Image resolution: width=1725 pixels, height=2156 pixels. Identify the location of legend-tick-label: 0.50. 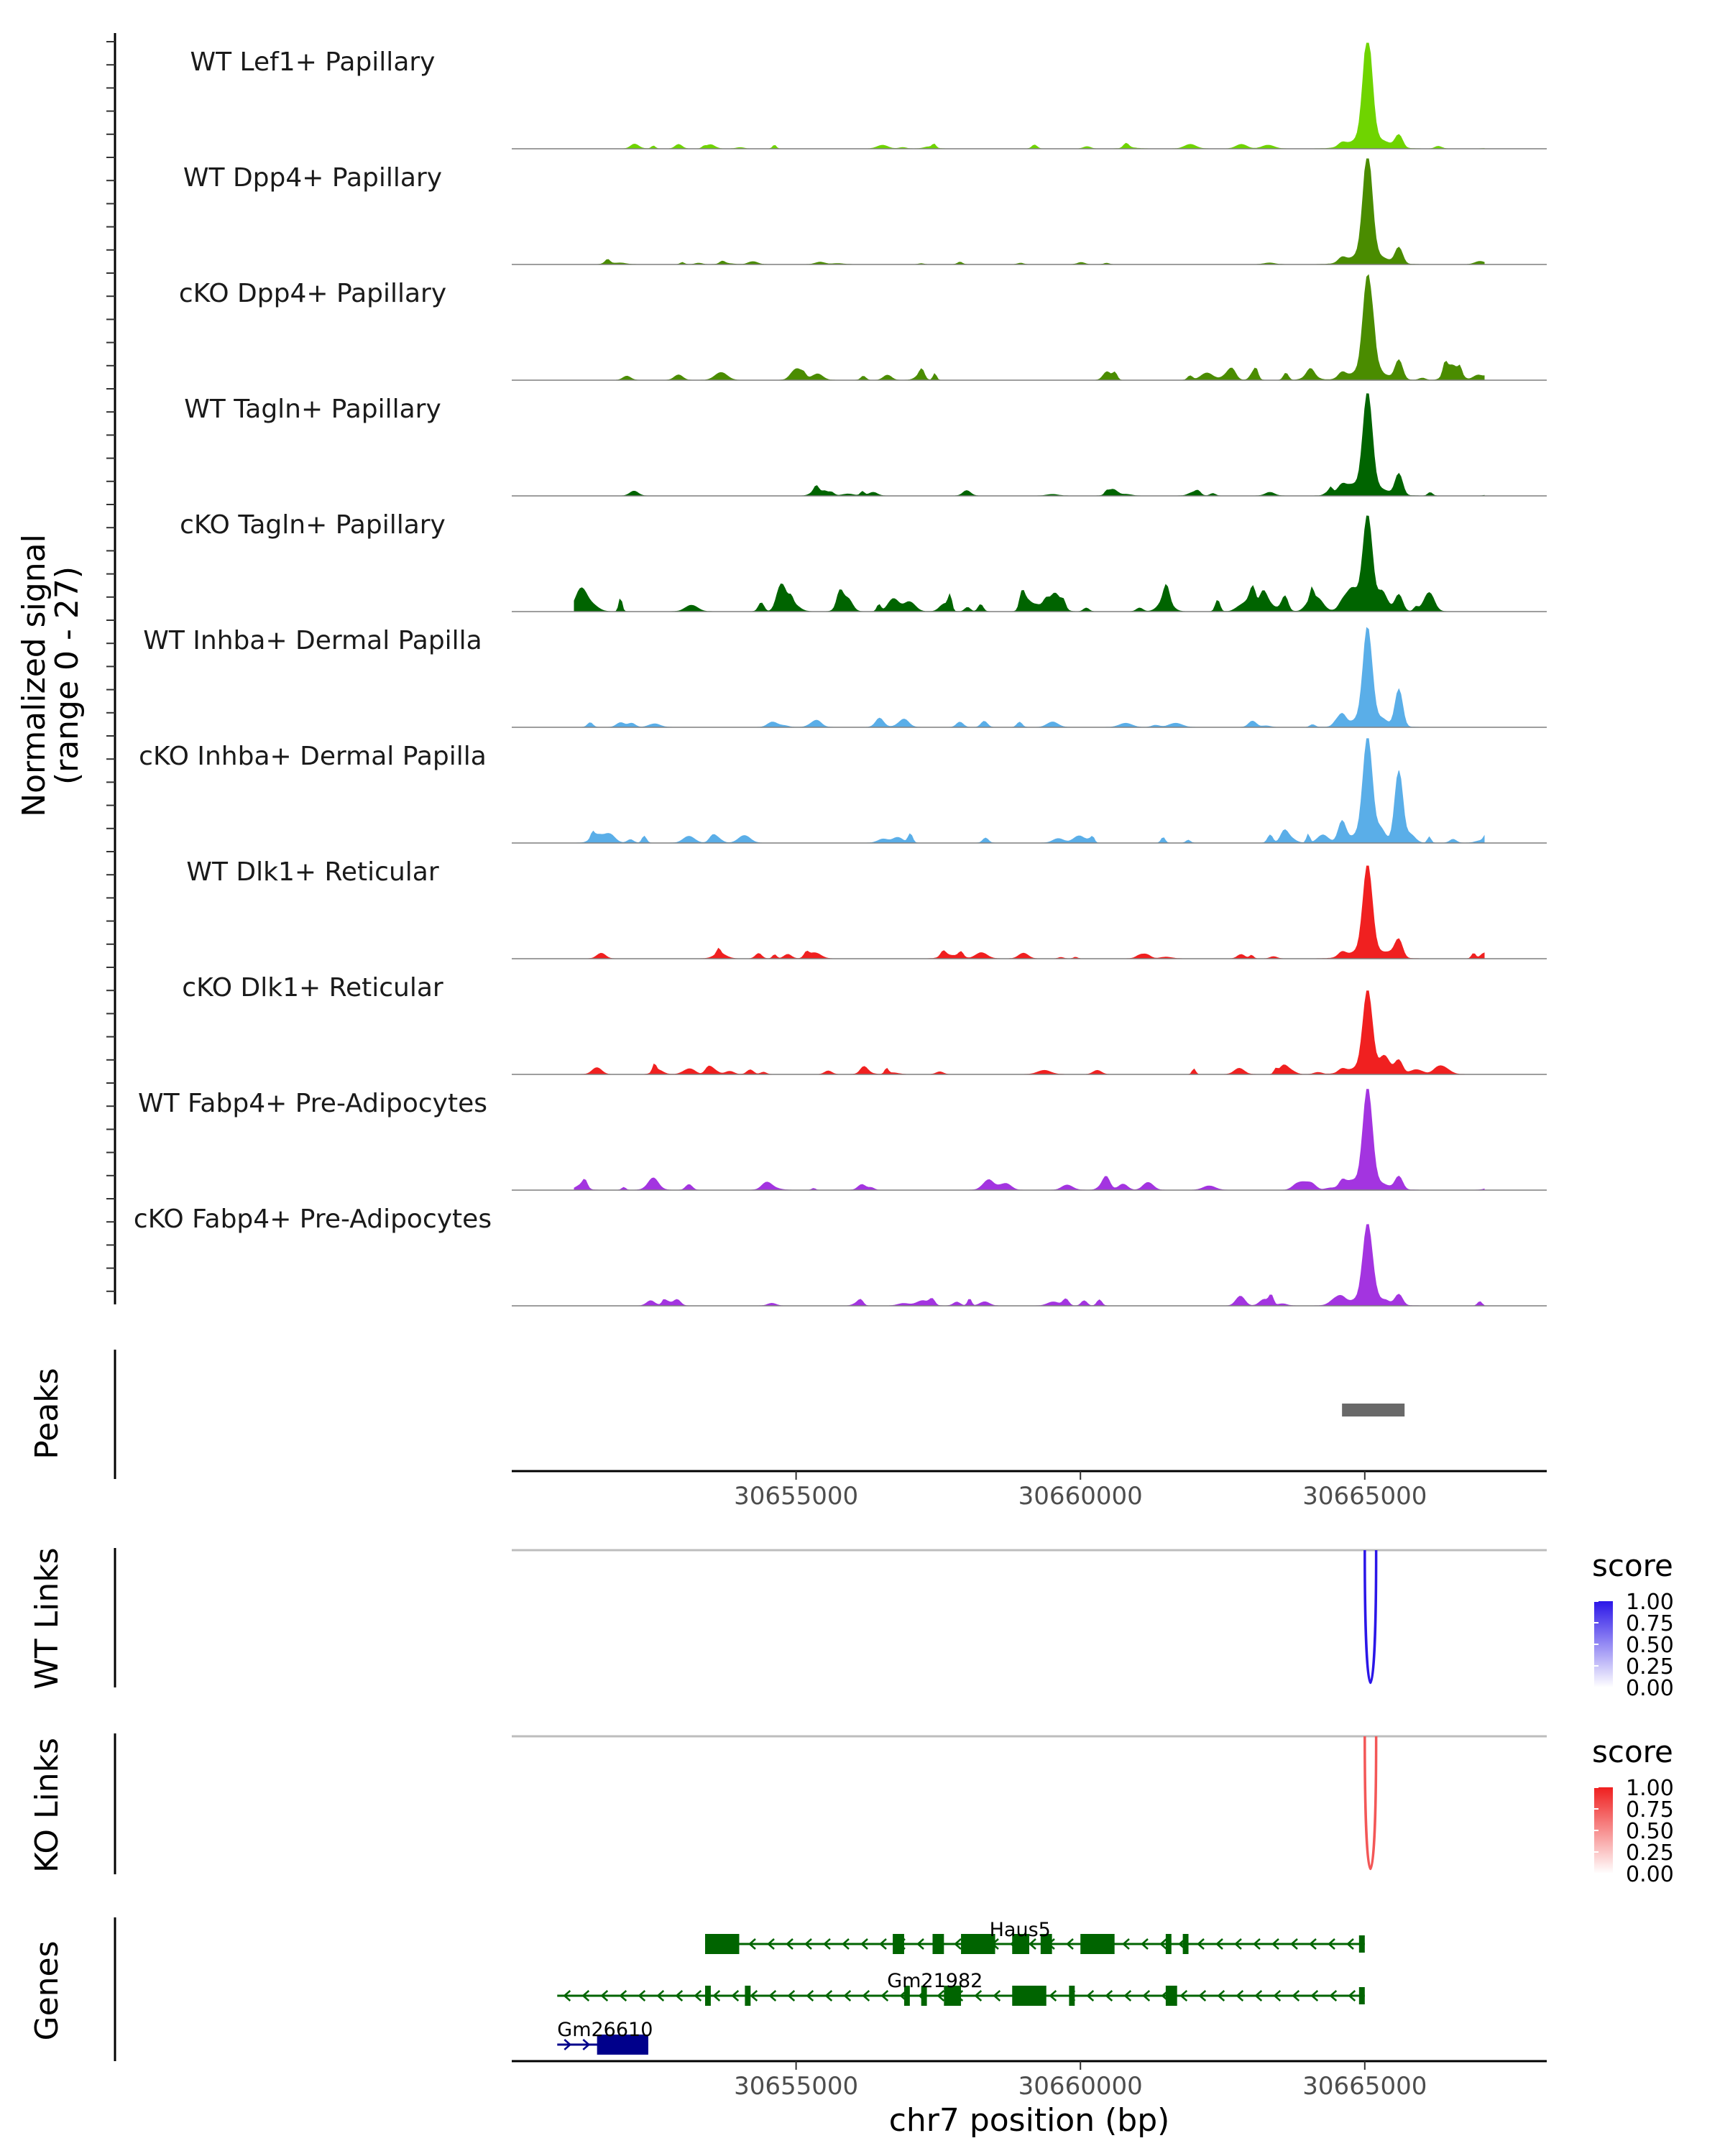
(1650, 1831).